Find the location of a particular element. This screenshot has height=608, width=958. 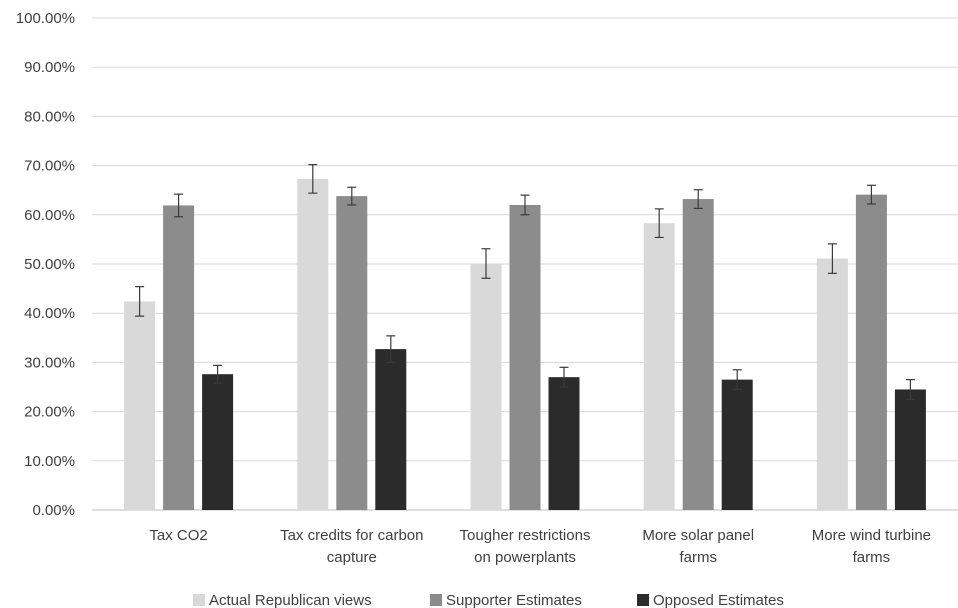

x-category-label: More wind turbine farms is located at coordinates (871, 546).